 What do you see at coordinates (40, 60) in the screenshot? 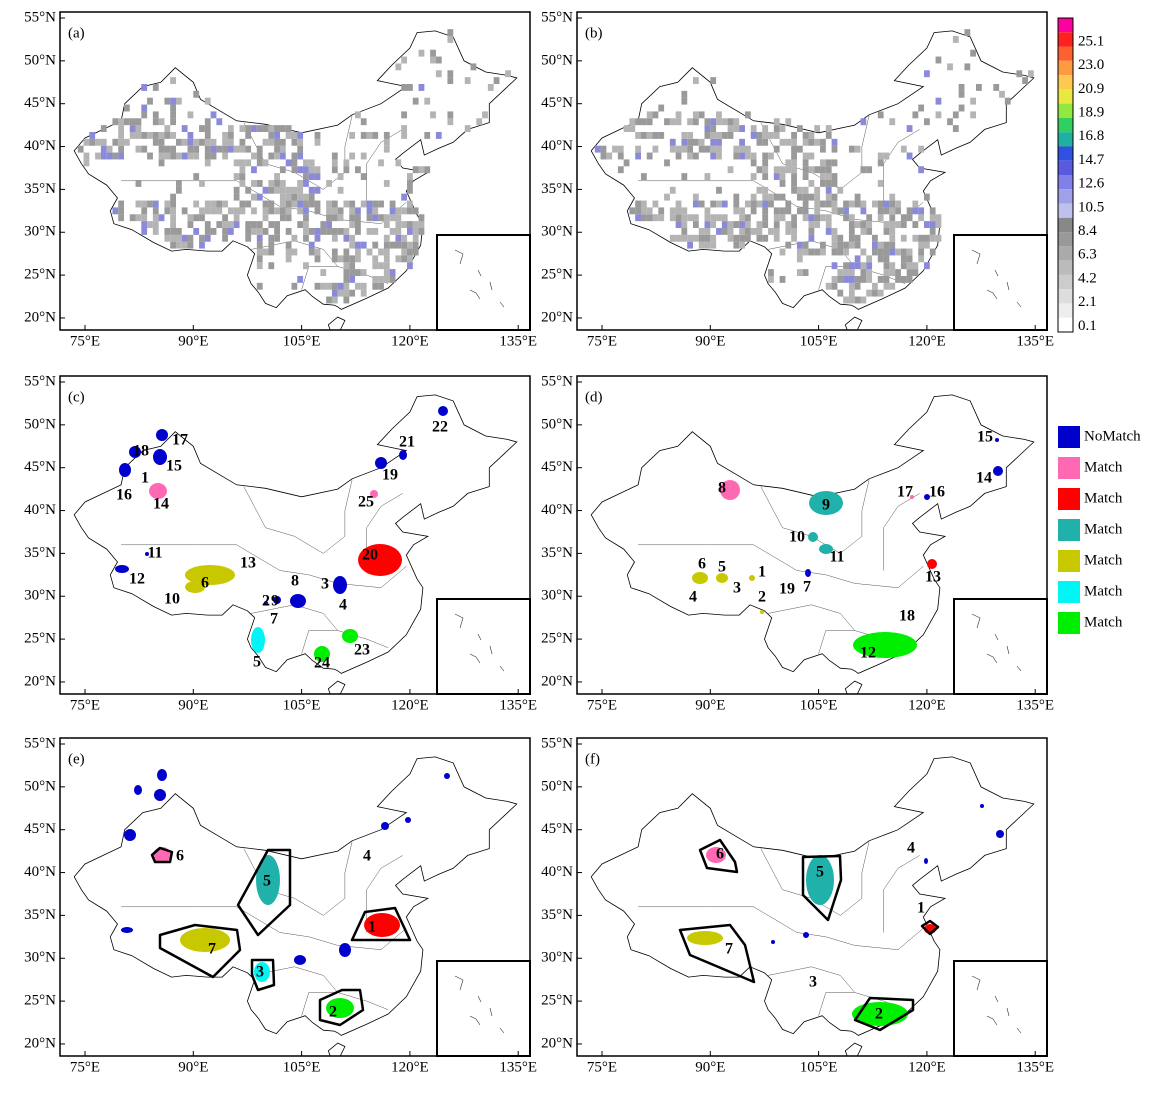
I see `lat-tick-label: 50°N` at bounding box center [40, 60].